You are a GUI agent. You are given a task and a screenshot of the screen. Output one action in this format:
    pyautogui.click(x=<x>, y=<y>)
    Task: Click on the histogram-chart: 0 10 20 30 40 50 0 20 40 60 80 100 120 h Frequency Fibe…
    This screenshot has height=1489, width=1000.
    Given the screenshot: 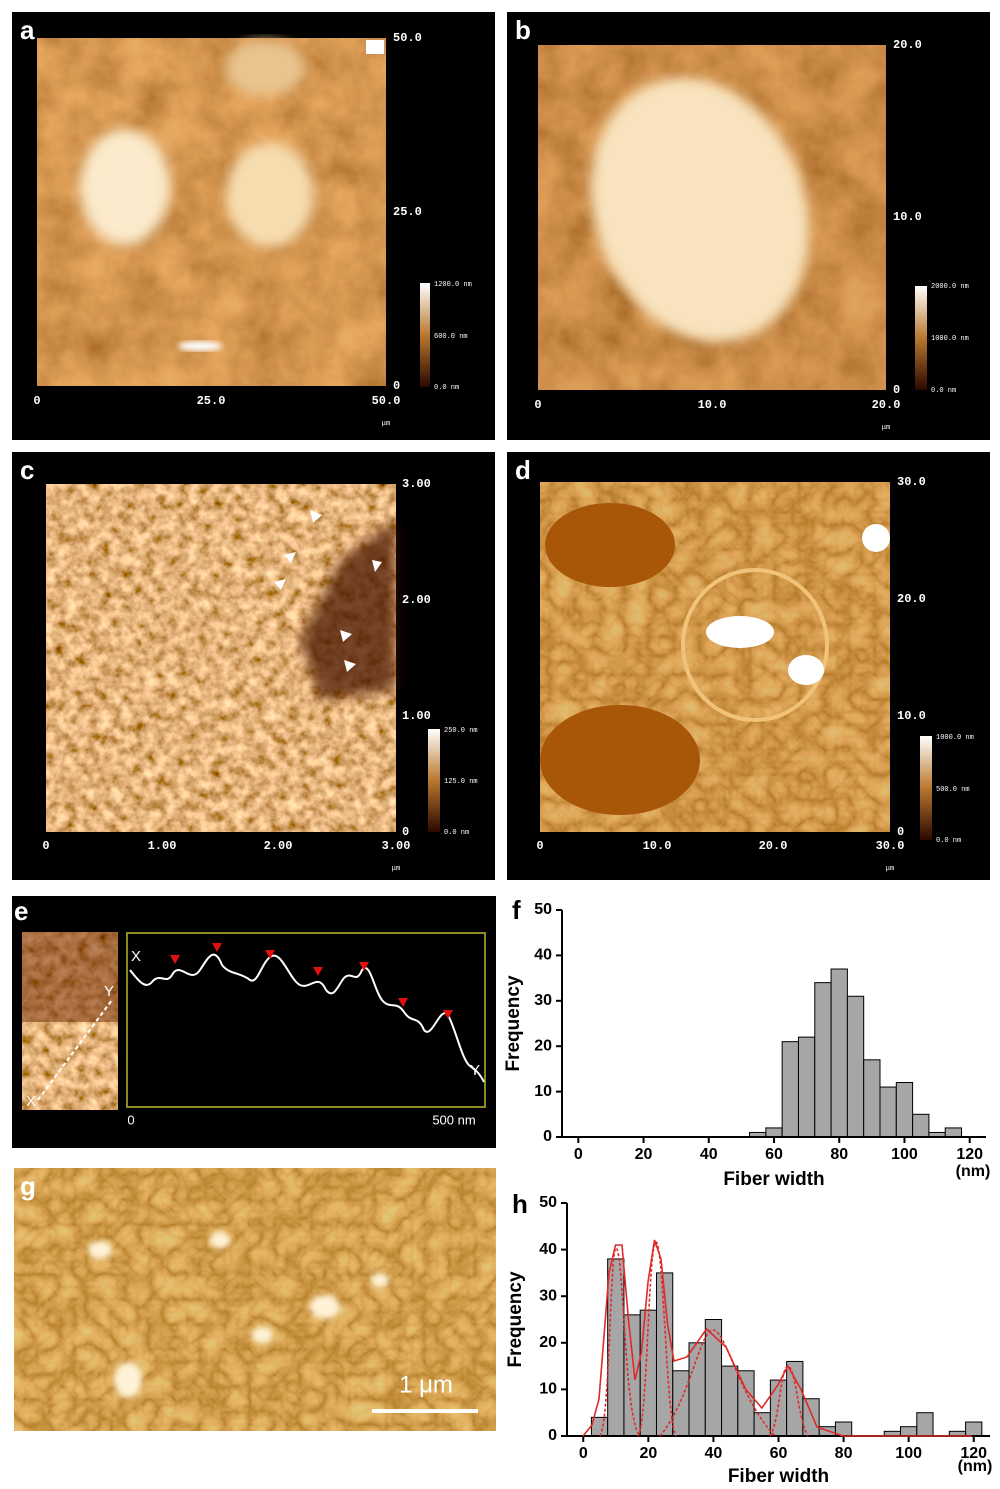 What is the action you would take?
    pyautogui.click(x=748, y=1338)
    